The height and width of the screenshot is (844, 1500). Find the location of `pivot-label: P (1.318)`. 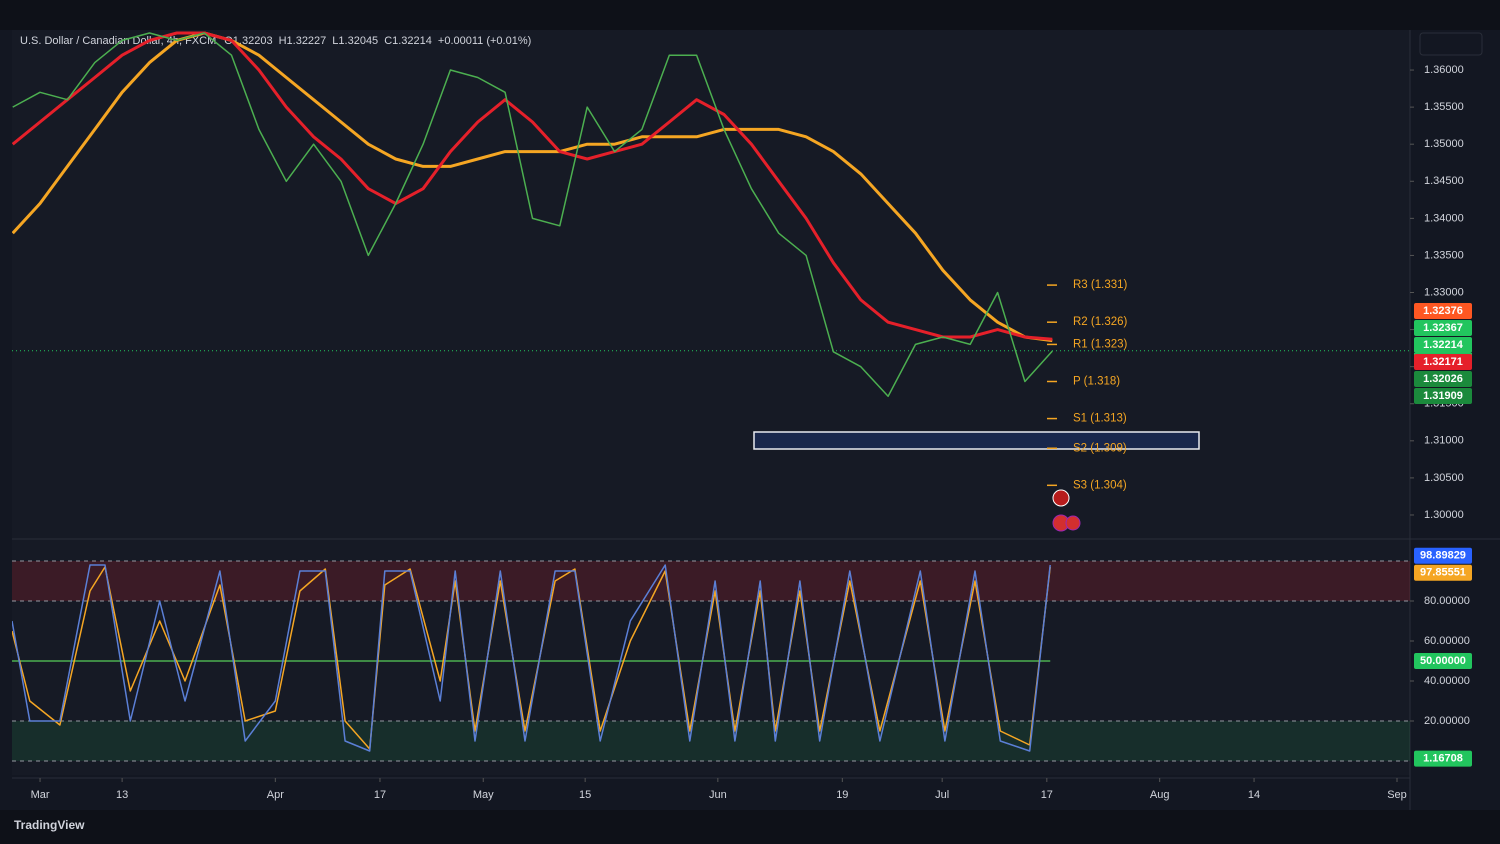

pivot-label: P (1.318) is located at coordinates (1096, 382).